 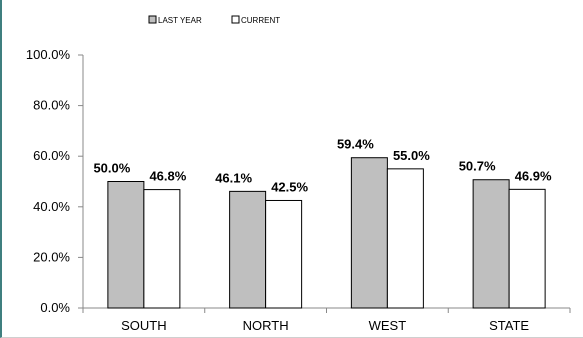 I want to click on data-label: 50.7%, so click(x=477, y=166).